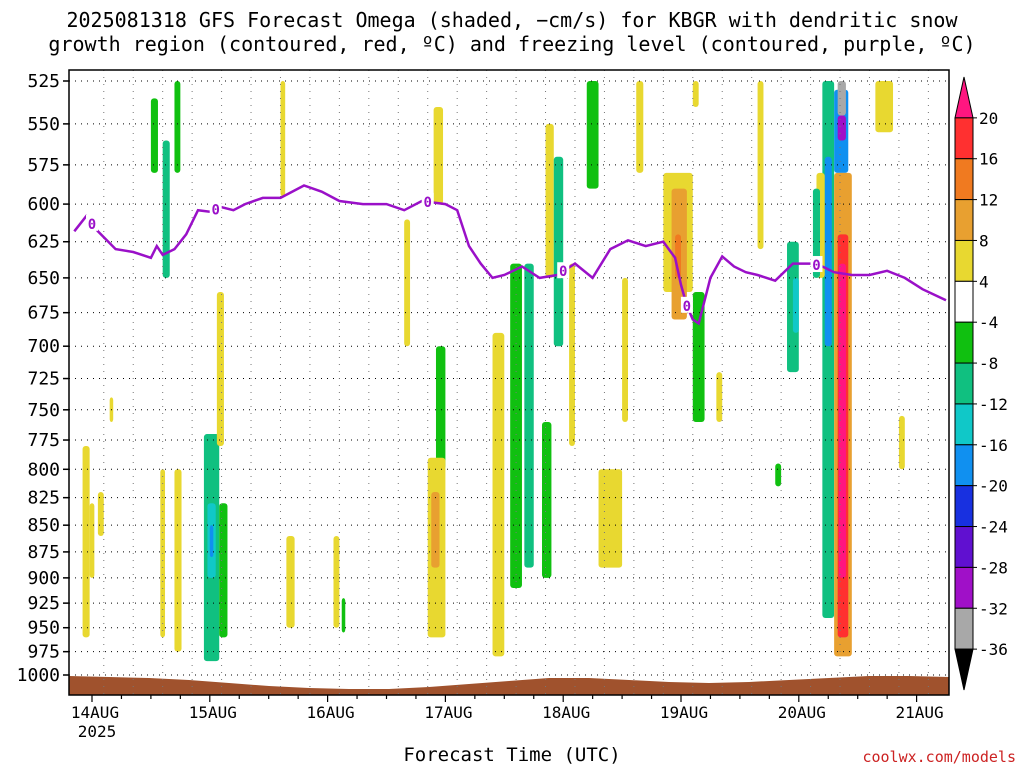  I want to click on y-tick-label: 825, so click(43, 498).